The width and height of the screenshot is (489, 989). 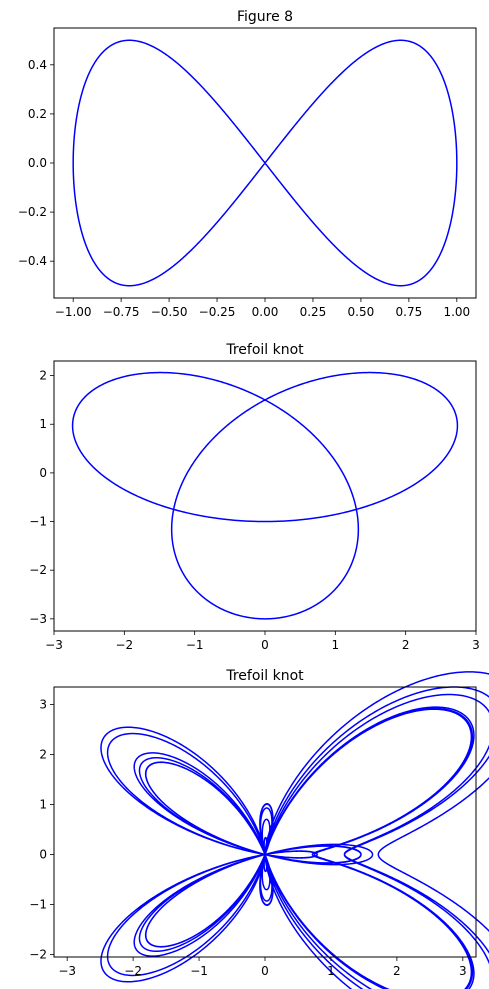 What do you see at coordinates (361, 312) in the screenshot?
I see `x-tick-label: 0.50` at bounding box center [361, 312].